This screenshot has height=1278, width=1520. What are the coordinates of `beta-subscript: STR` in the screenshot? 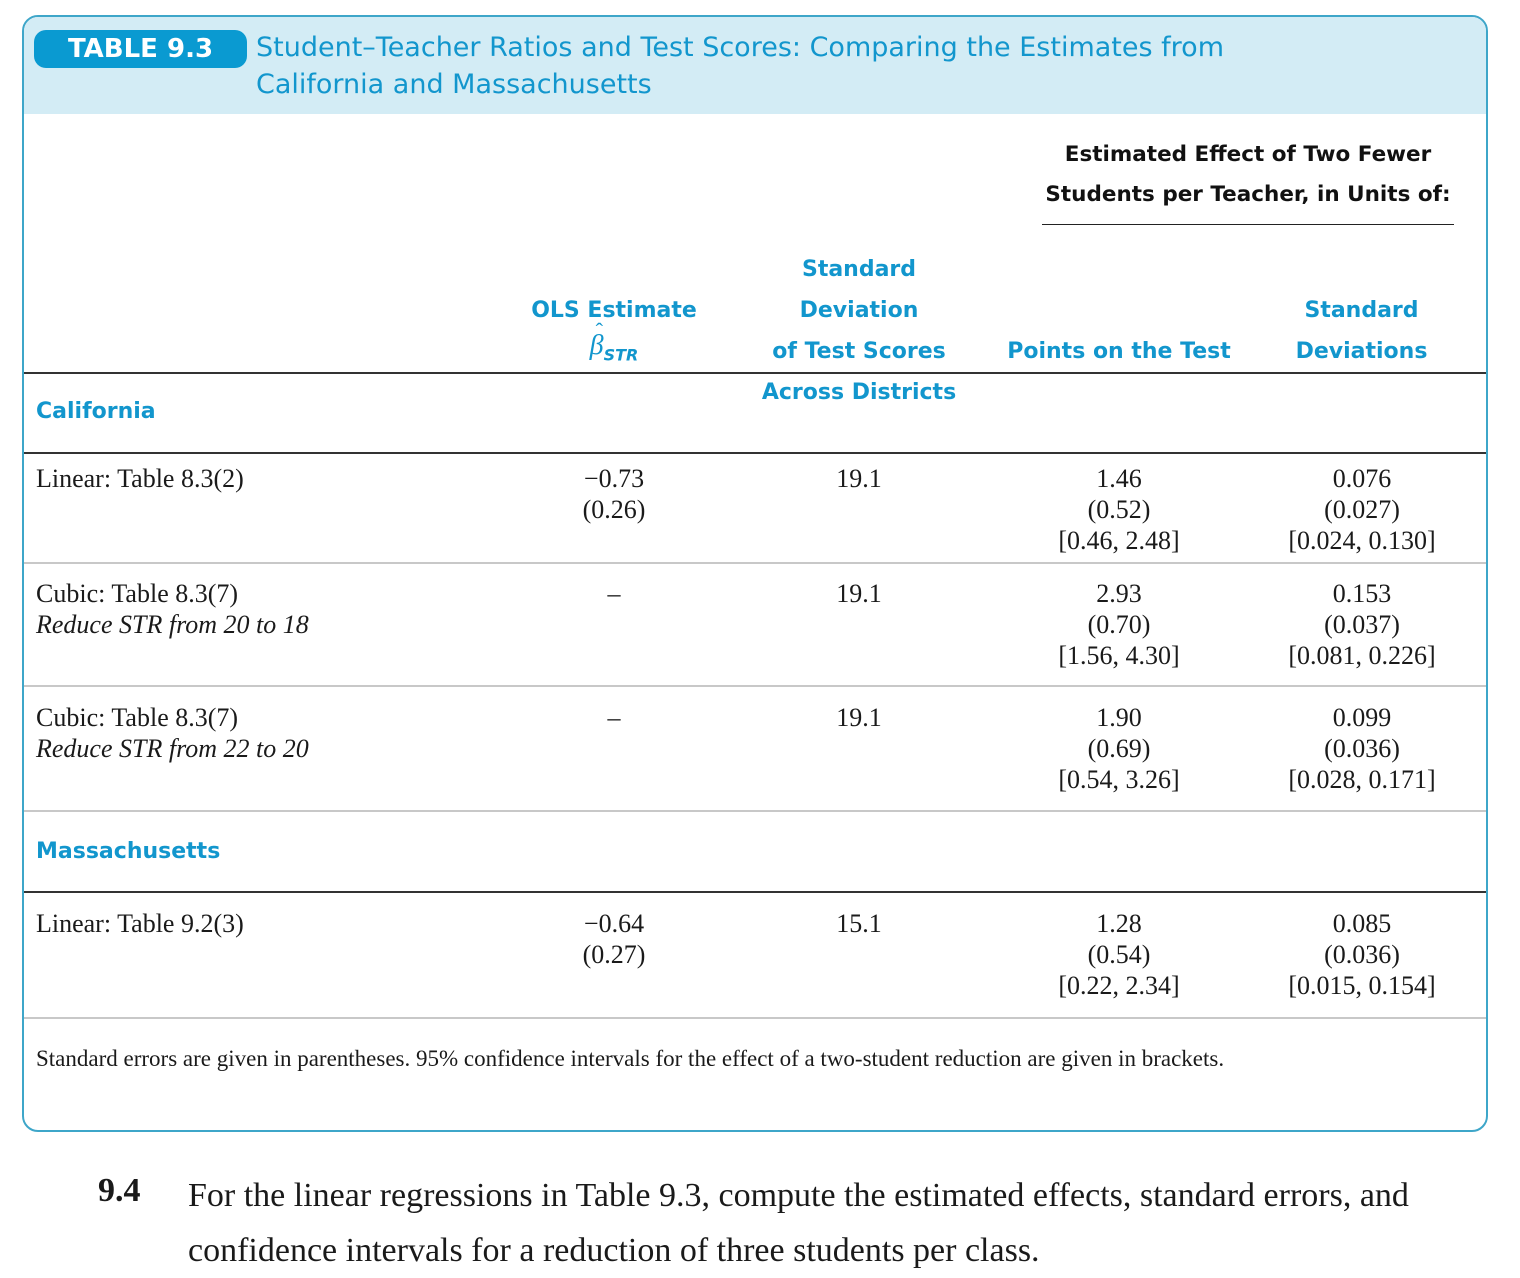 It's located at (621, 355).